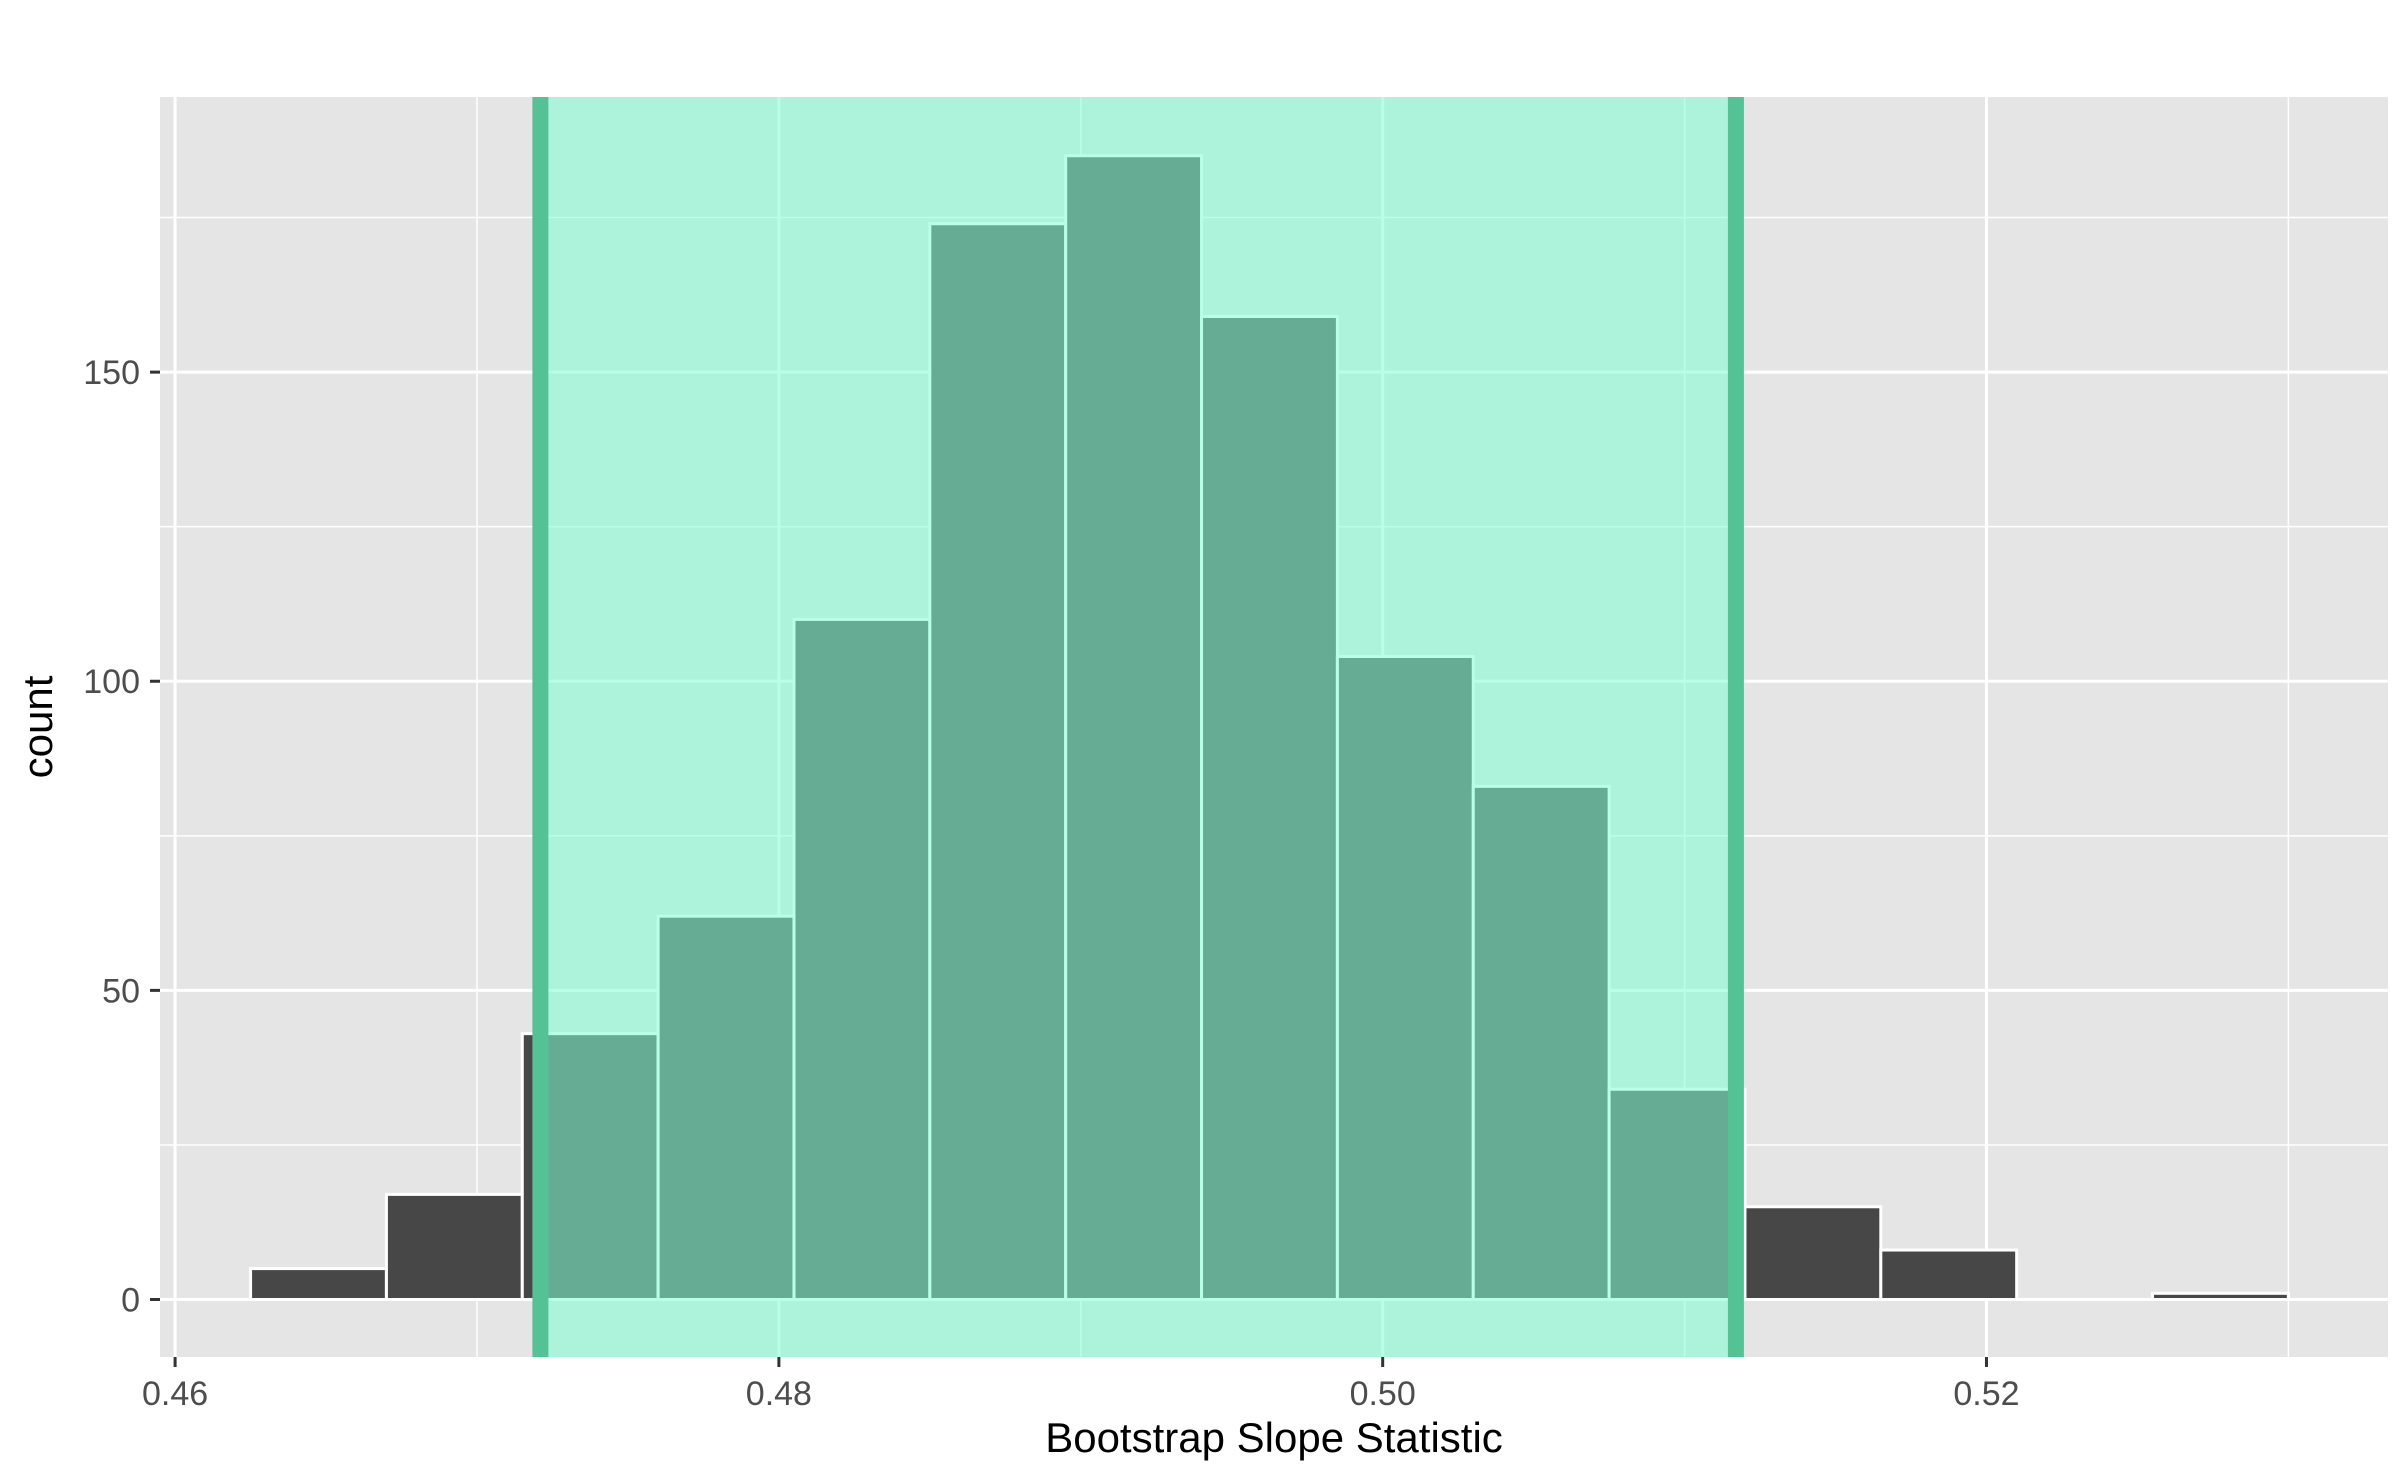 This screenshot has width=2400, height=1483. I want to click on y-tick-label: 150, so click(111, 373).